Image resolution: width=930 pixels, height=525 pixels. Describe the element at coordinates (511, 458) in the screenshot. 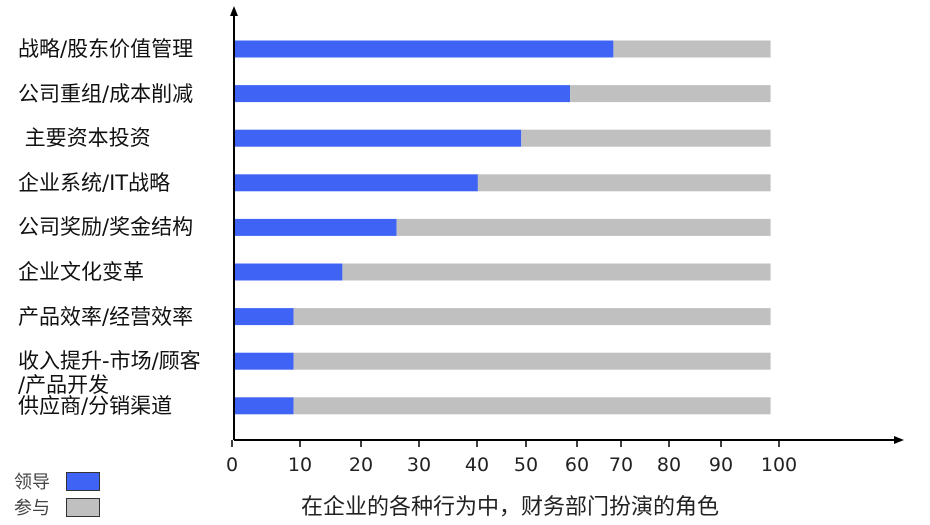

I see `x-ticks-group: 0 10 20 30 40 50 60 70 80 90 100` at that location.